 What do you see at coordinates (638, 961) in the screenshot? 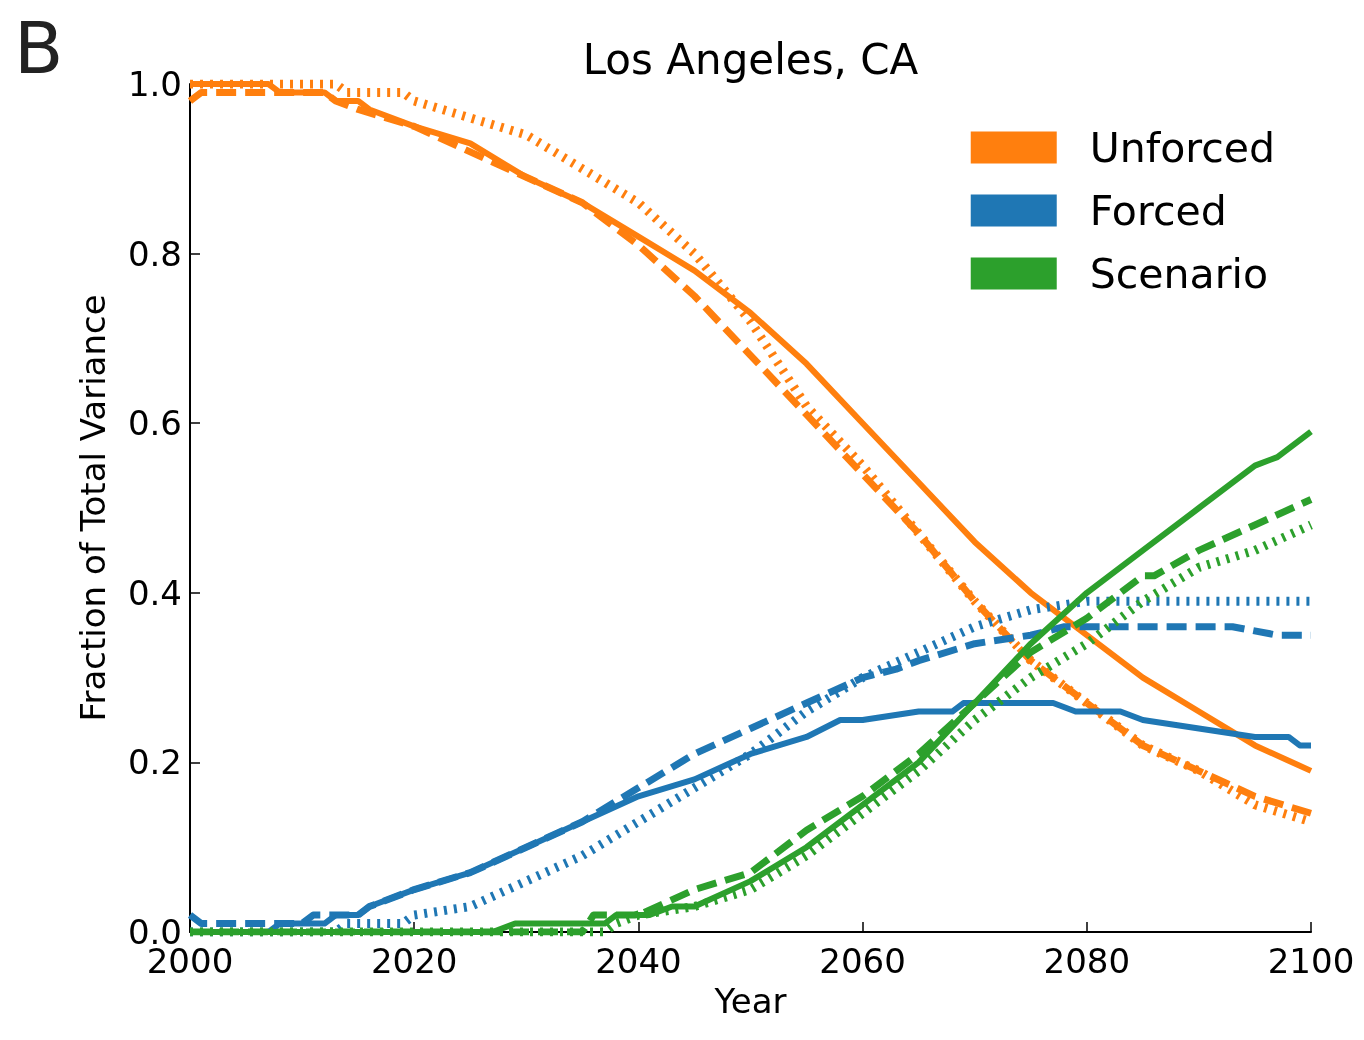
I see `x-tick-label: 2040` at bounding box center [638, 961].